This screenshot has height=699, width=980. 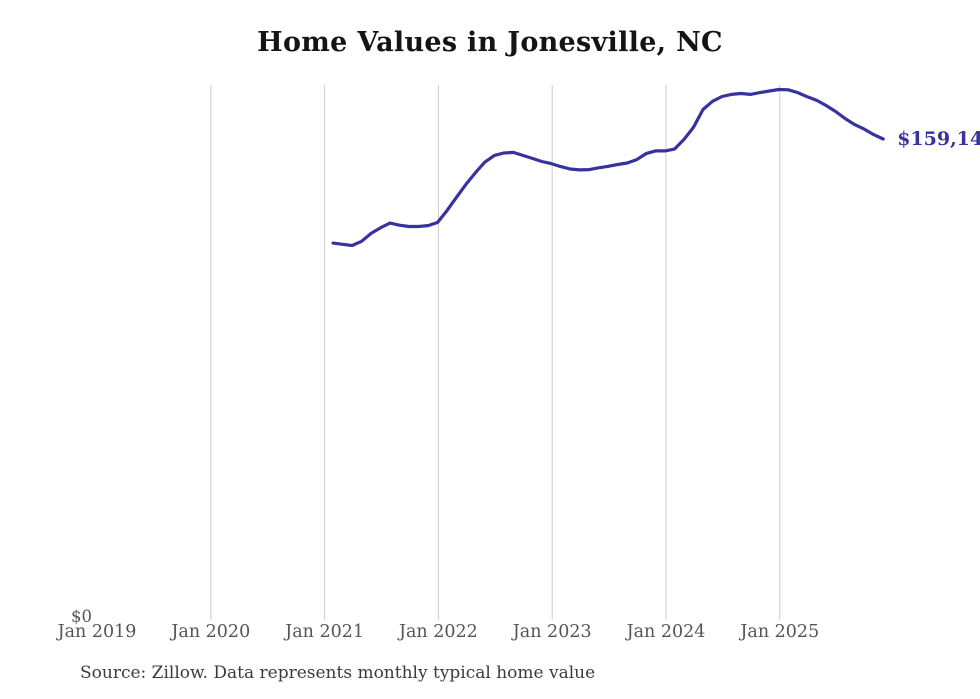 I want to click on home-value-line, so click(x=608, y=167).